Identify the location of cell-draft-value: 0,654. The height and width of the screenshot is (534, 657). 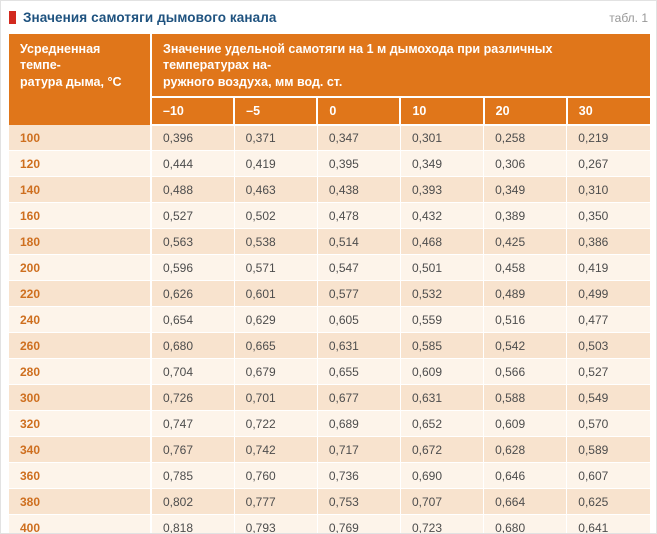
(193, 320).